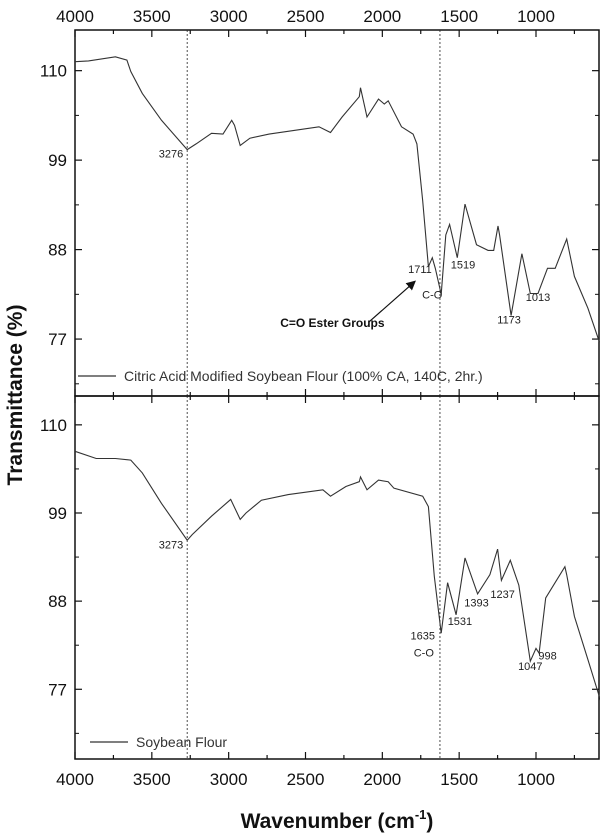 Image resolution: width=600 pixels, height=834 pixels. I want to click on x-axis-title-main: Wavenumber (cm, so click(328, 821).